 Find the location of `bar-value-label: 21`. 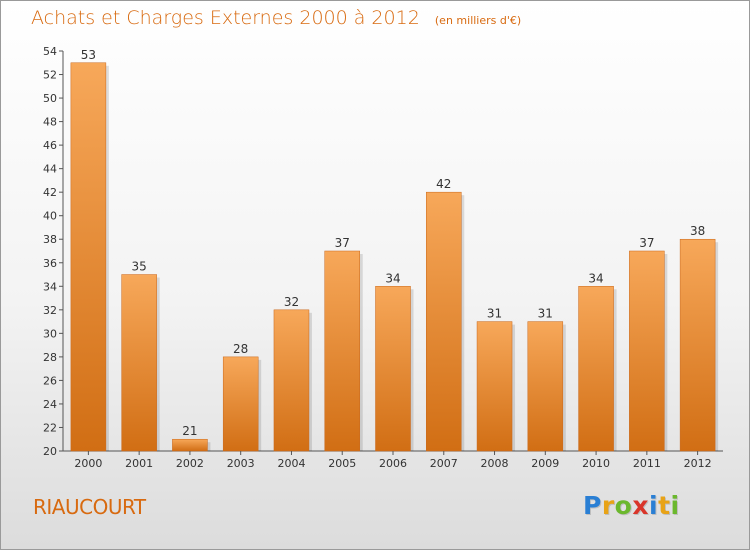

bar-value-label: 21 is located at coordinates (189, 431).